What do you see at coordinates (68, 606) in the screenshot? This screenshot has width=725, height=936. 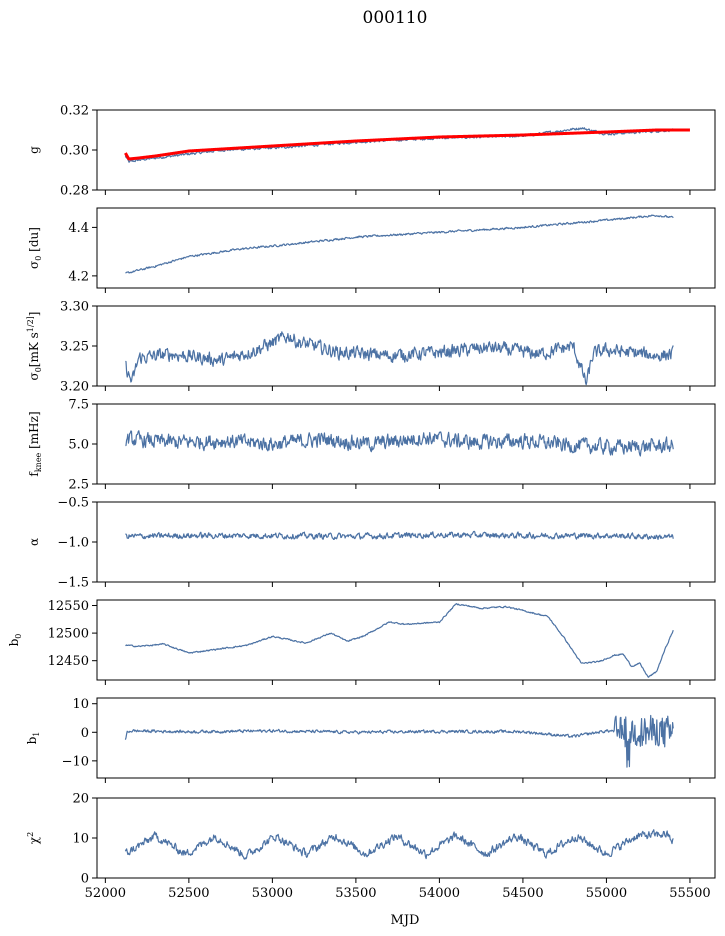 I see `y-tick-label: 12550` at bounding box center [68, 606].